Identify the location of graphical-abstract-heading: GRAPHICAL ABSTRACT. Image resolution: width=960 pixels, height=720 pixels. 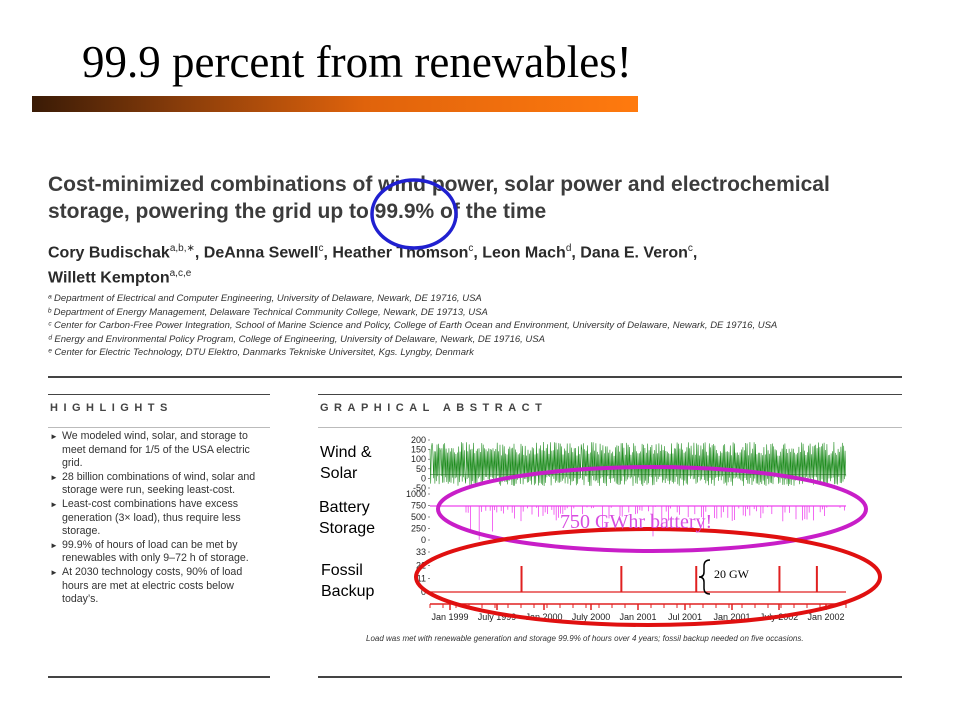
(434, 408).